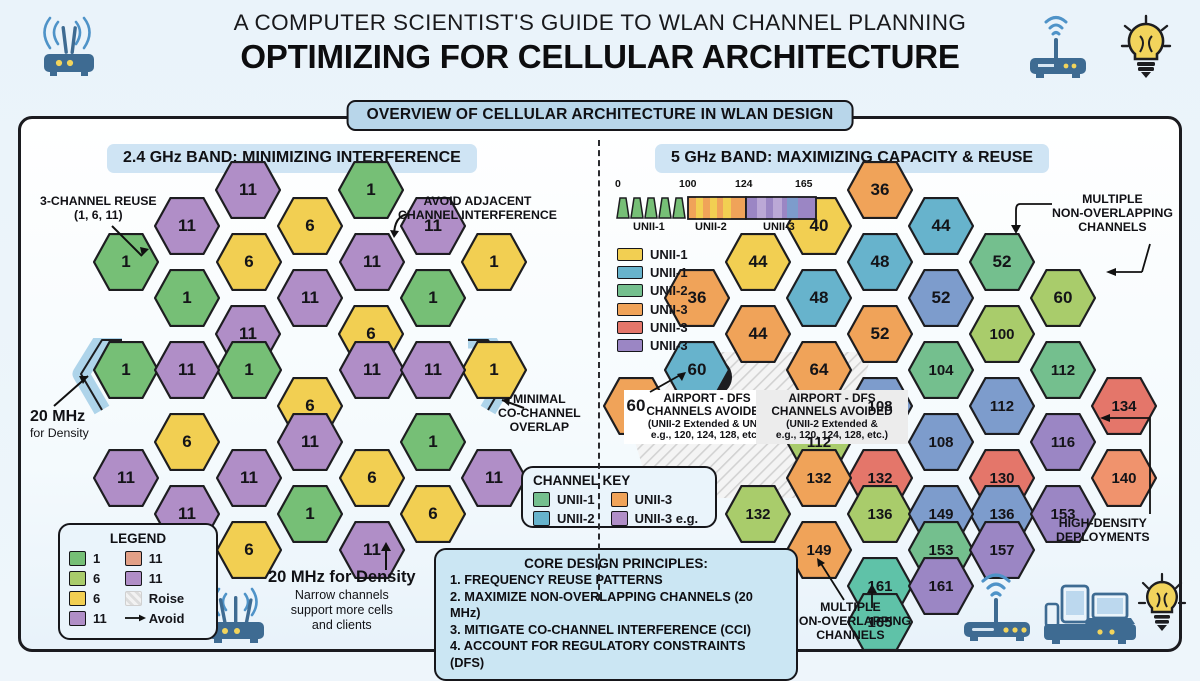 The height and width of the screenshot is (681, 1200). What do you see at coordinates (1090, 614) in the screenshot?
I see `devices-icon` at bounding box center [1090, 614].